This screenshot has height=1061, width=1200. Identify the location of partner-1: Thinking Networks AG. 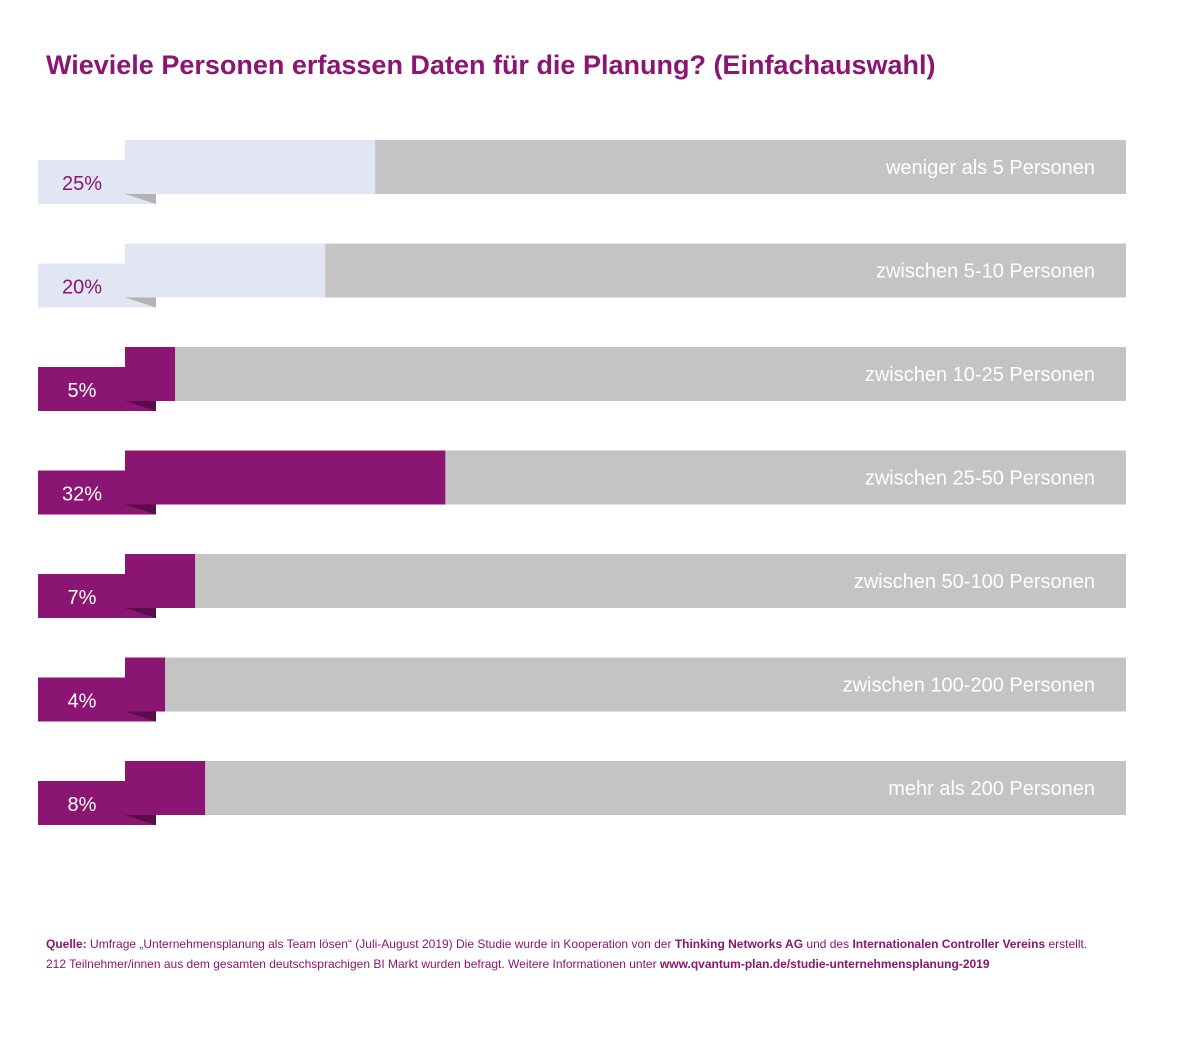
(739, 944).